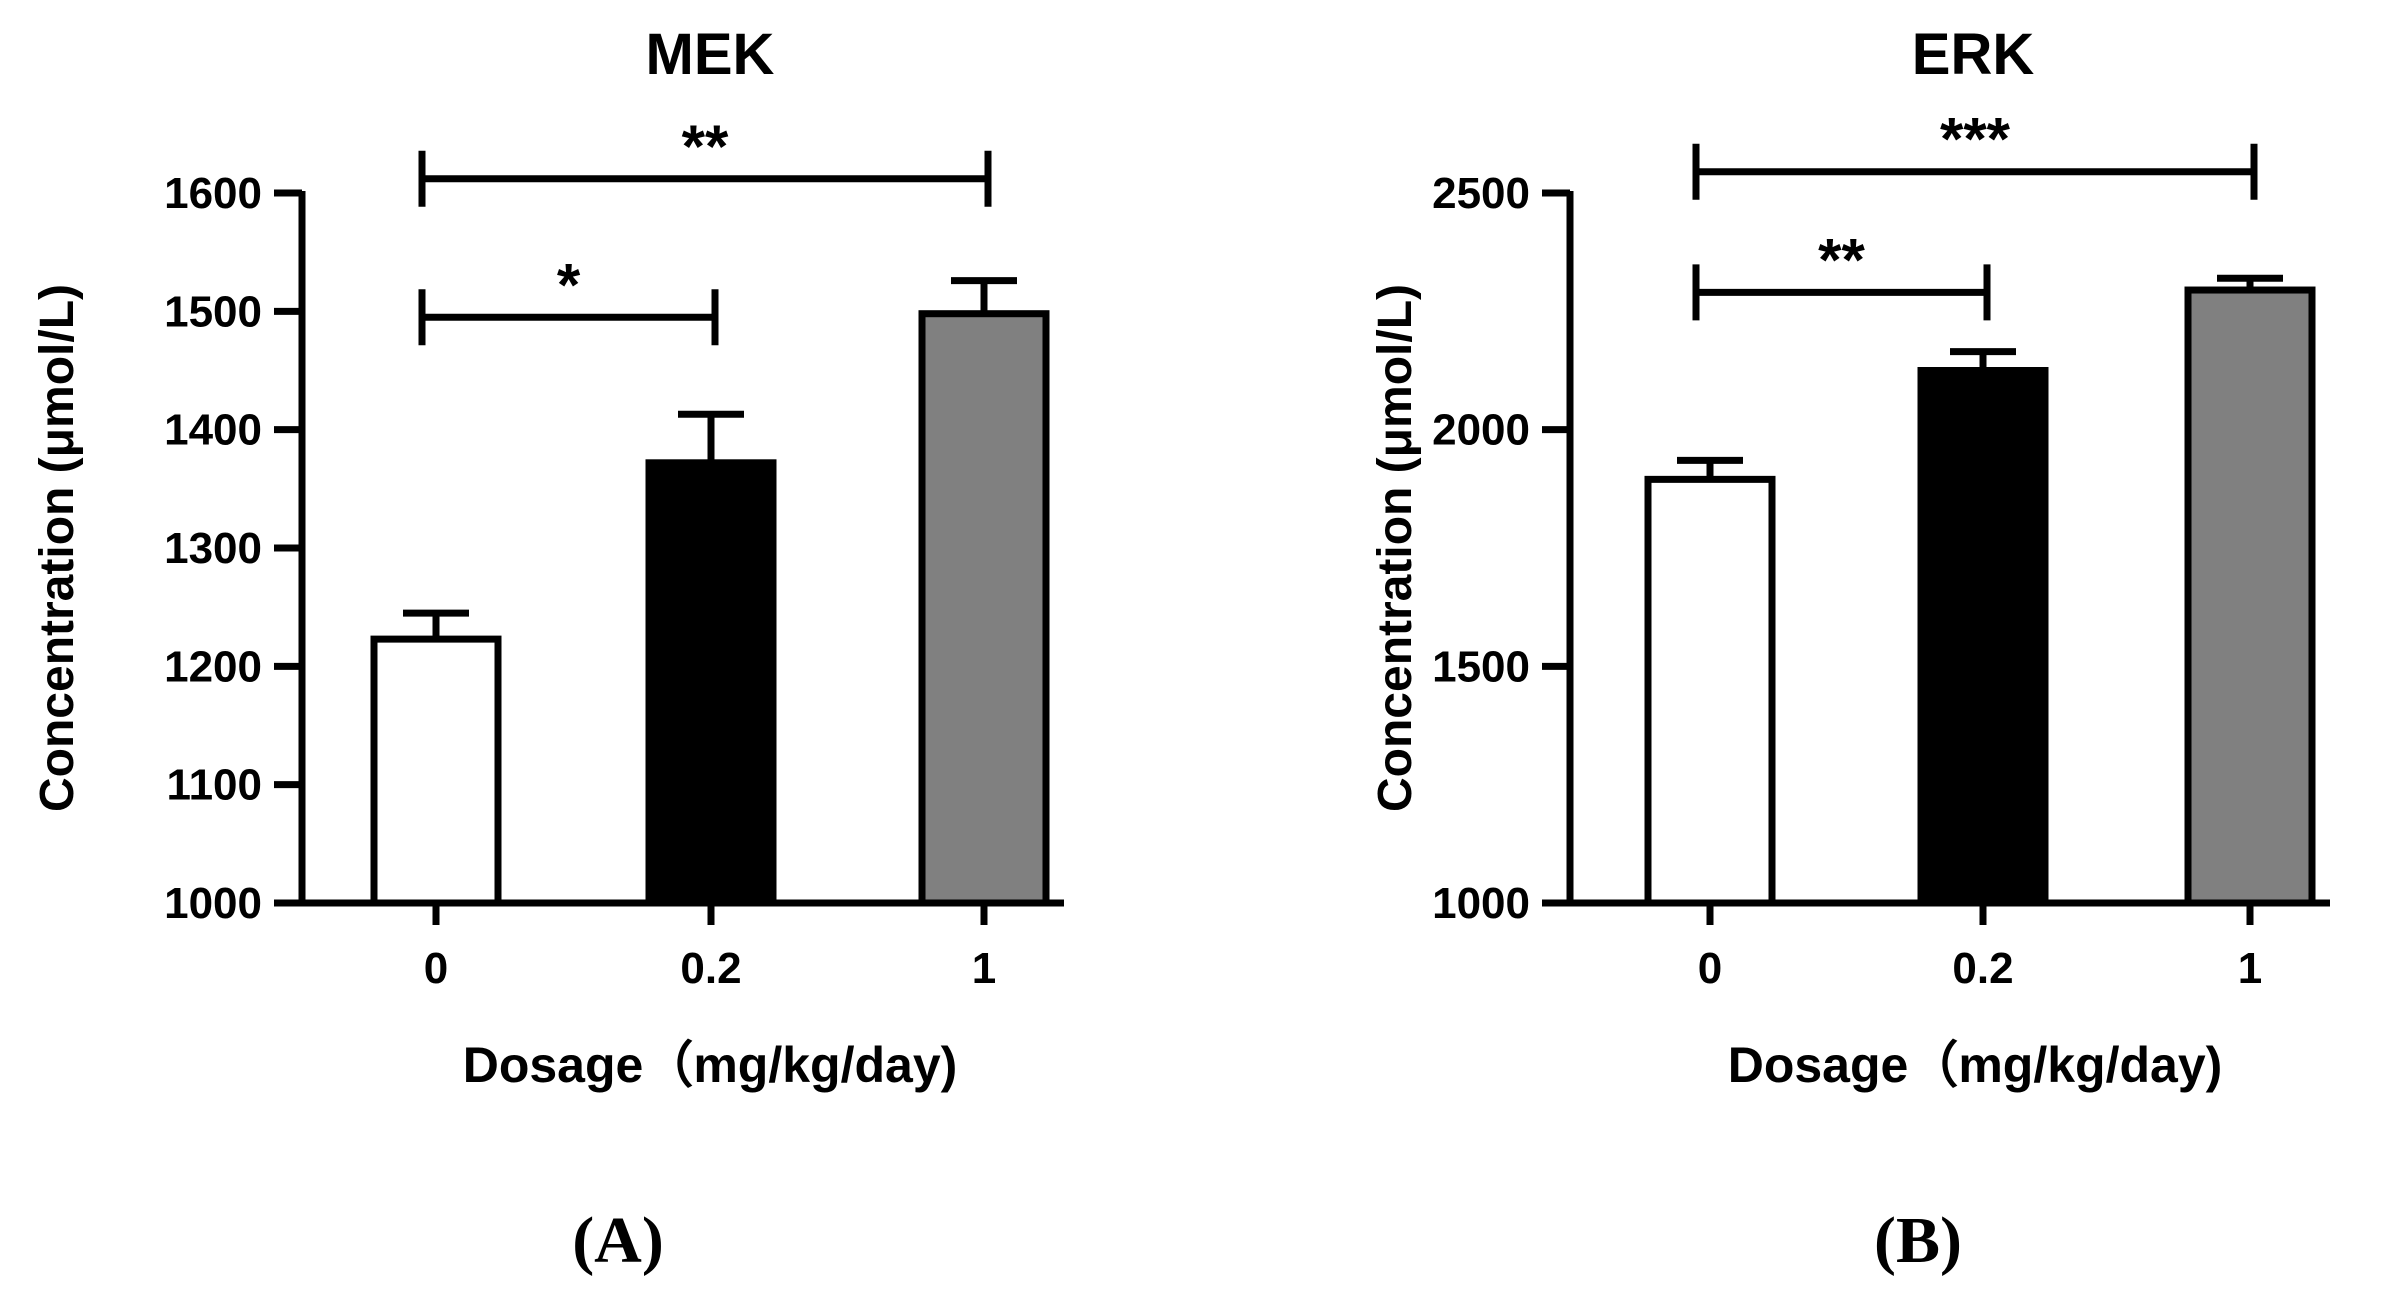 The image size is (2400, 1307). Describe the element at coordinates (618, 1240) in the screenshot. I see `panel-label: (A)` at that location.